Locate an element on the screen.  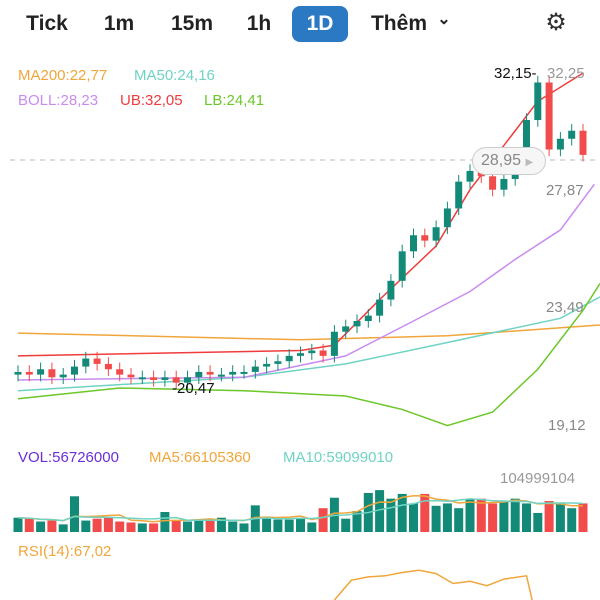
low-price-label: -20,47 is located at coordinates (193, 388).